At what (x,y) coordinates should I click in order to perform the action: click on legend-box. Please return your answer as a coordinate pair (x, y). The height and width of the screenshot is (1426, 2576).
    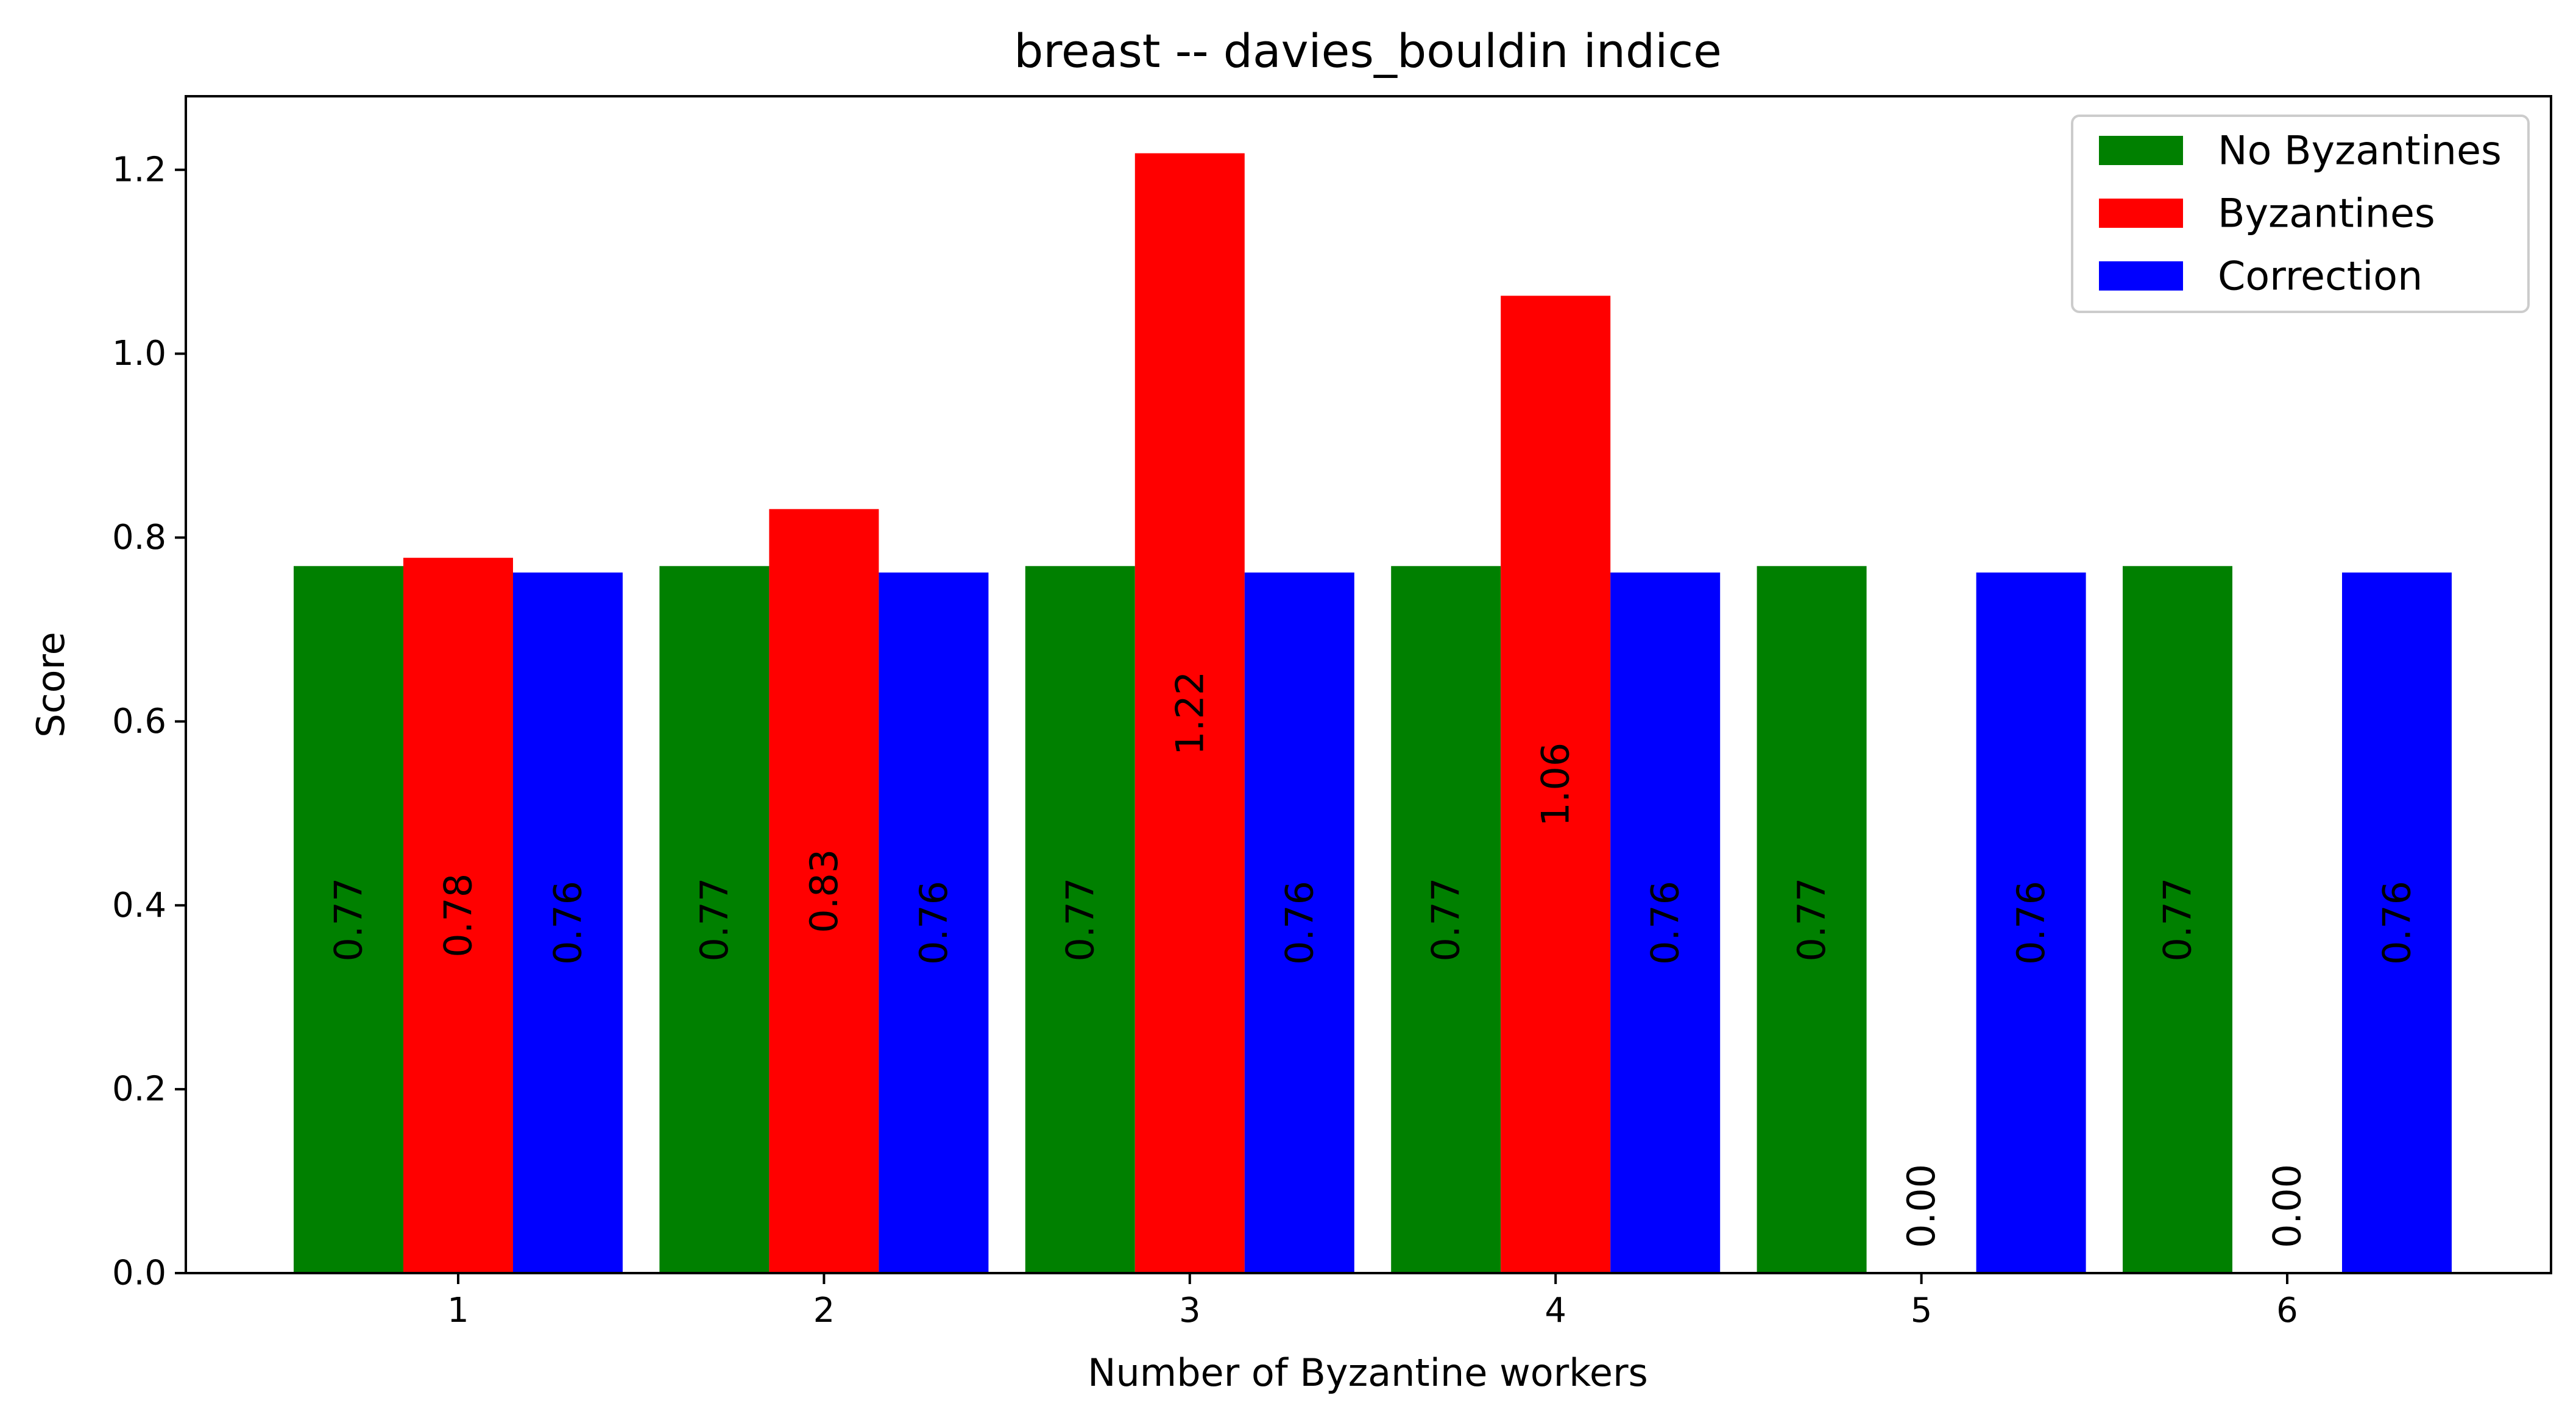
    Looking at the image, I should click on (2300, 214).